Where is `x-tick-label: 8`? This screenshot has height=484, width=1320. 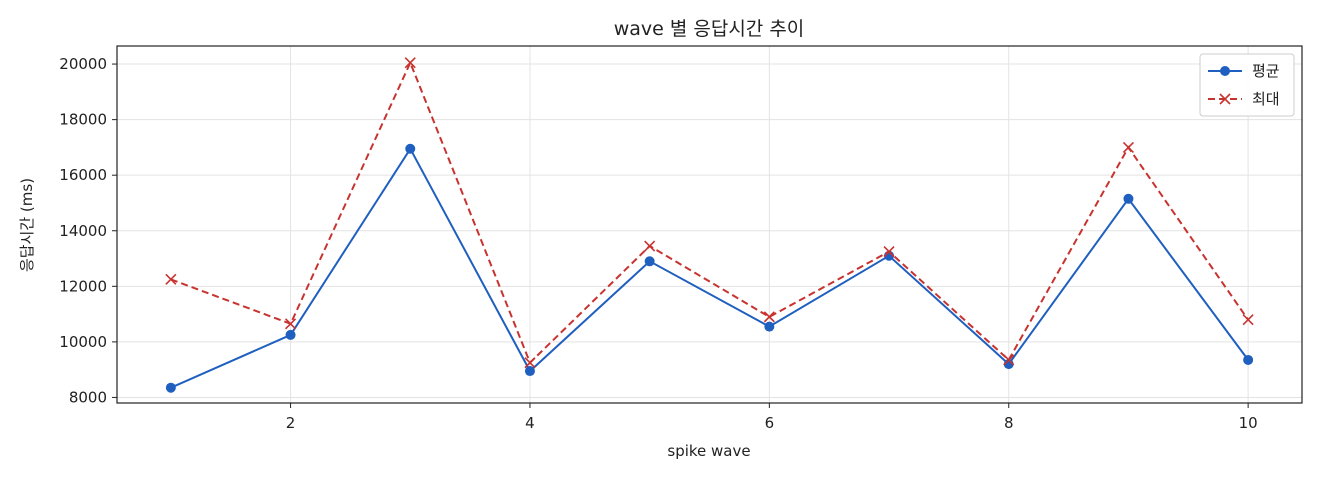
x-tick-label: 8 is located at coordinates (1009, 423).